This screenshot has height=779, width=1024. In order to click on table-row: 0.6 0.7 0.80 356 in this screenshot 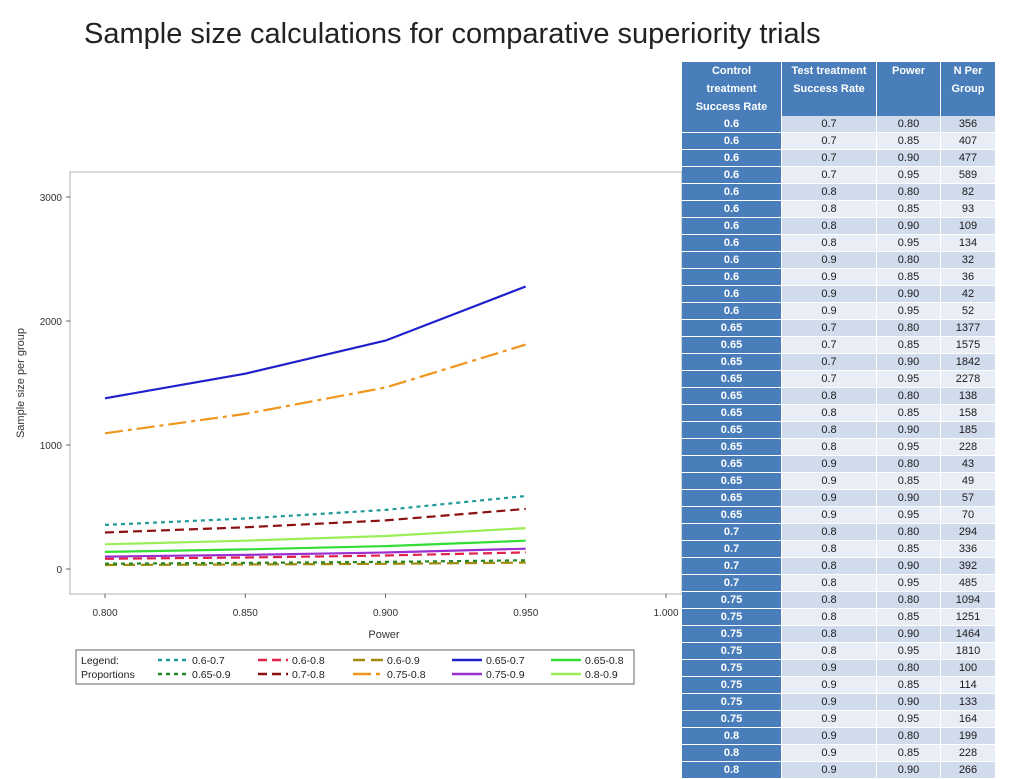, I will do `click(839, 124)`.